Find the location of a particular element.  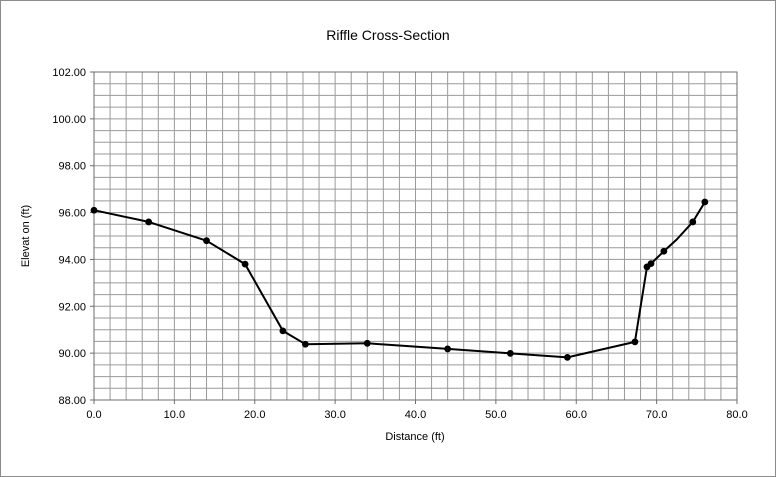

y-tick-label: 102.00 is located at coordinates (69, 73).